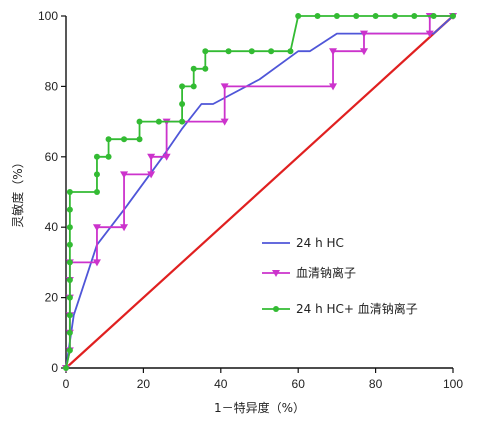 This screenshot has width=478, height=422. What do you see at coordinates (66, 384) in the screenshot?
I see `x-tick-label: 0` at bounding box center [66, 384].